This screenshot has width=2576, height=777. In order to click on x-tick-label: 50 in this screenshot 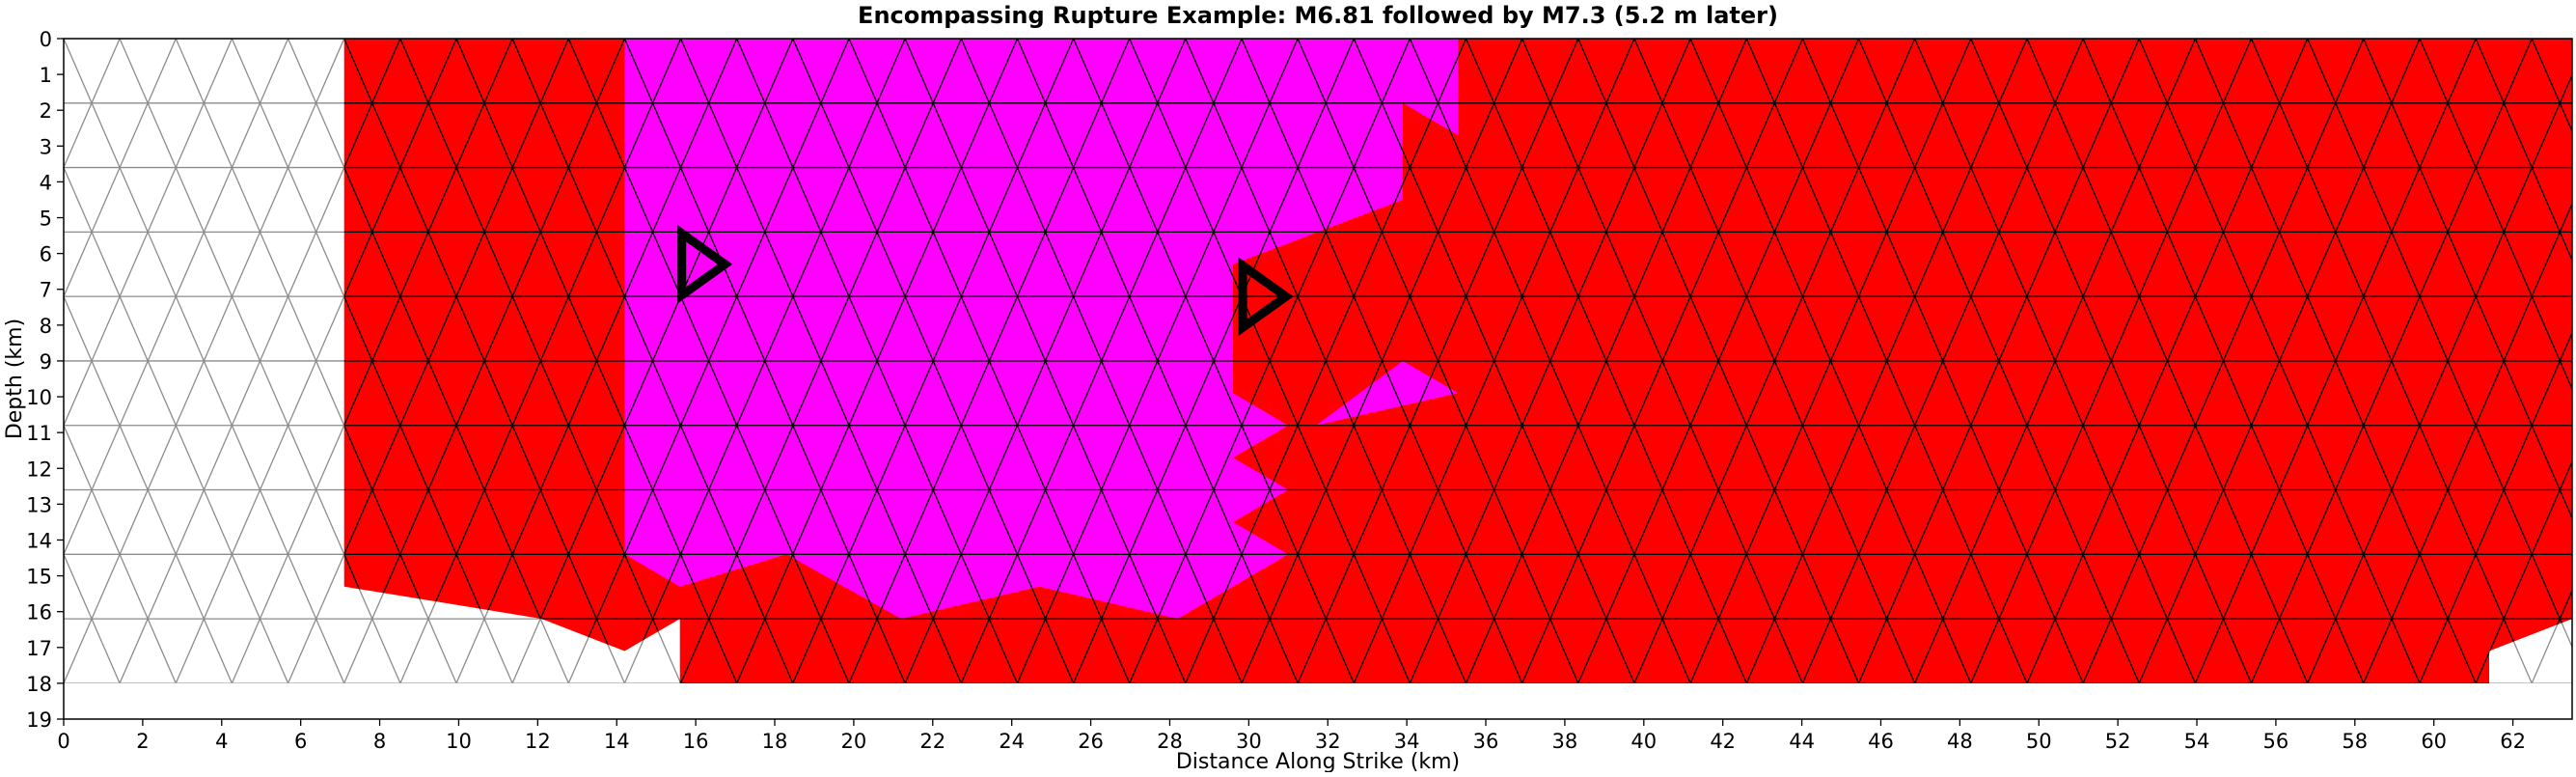, I will do `click(2039, 742)`.